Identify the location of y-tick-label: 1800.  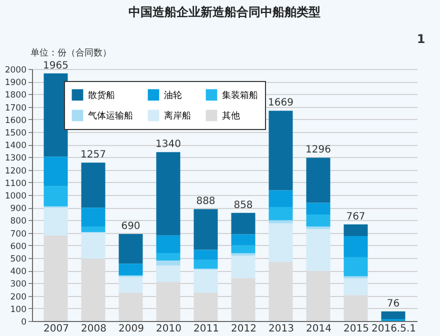
(15, 95).